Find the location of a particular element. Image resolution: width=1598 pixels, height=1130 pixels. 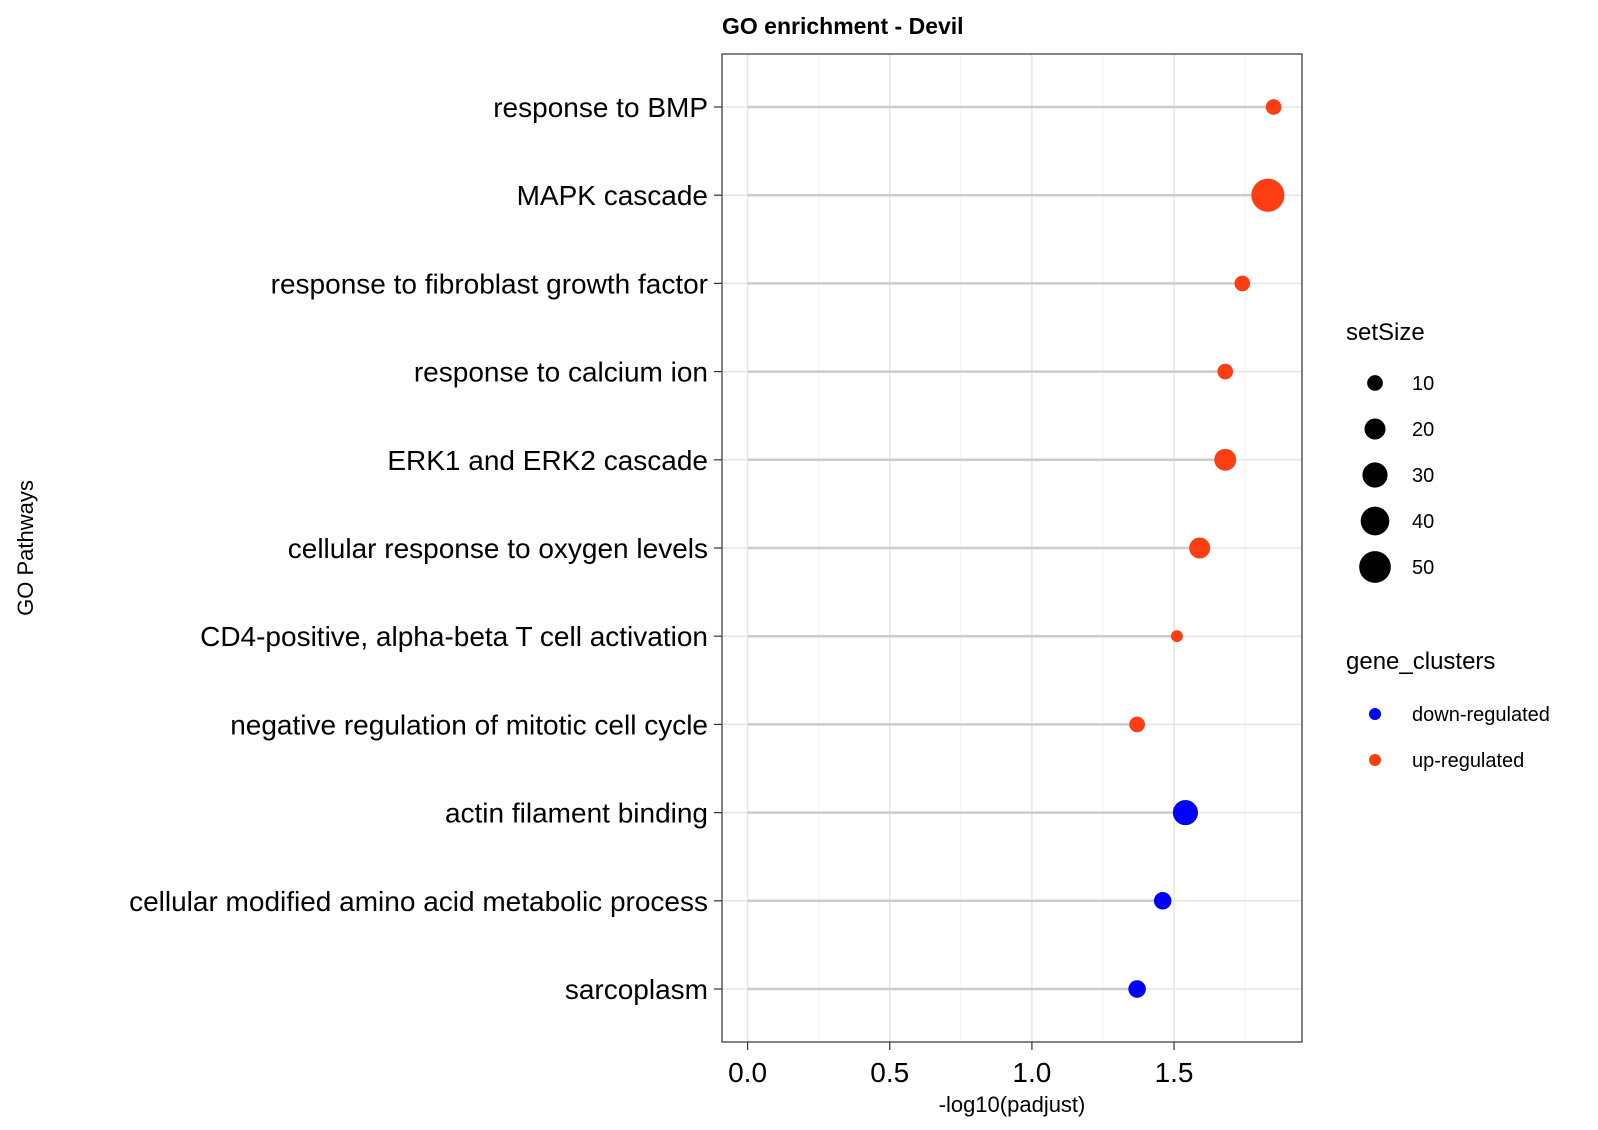

category-label: sarcoplasm is located at coordinates (636, 989).